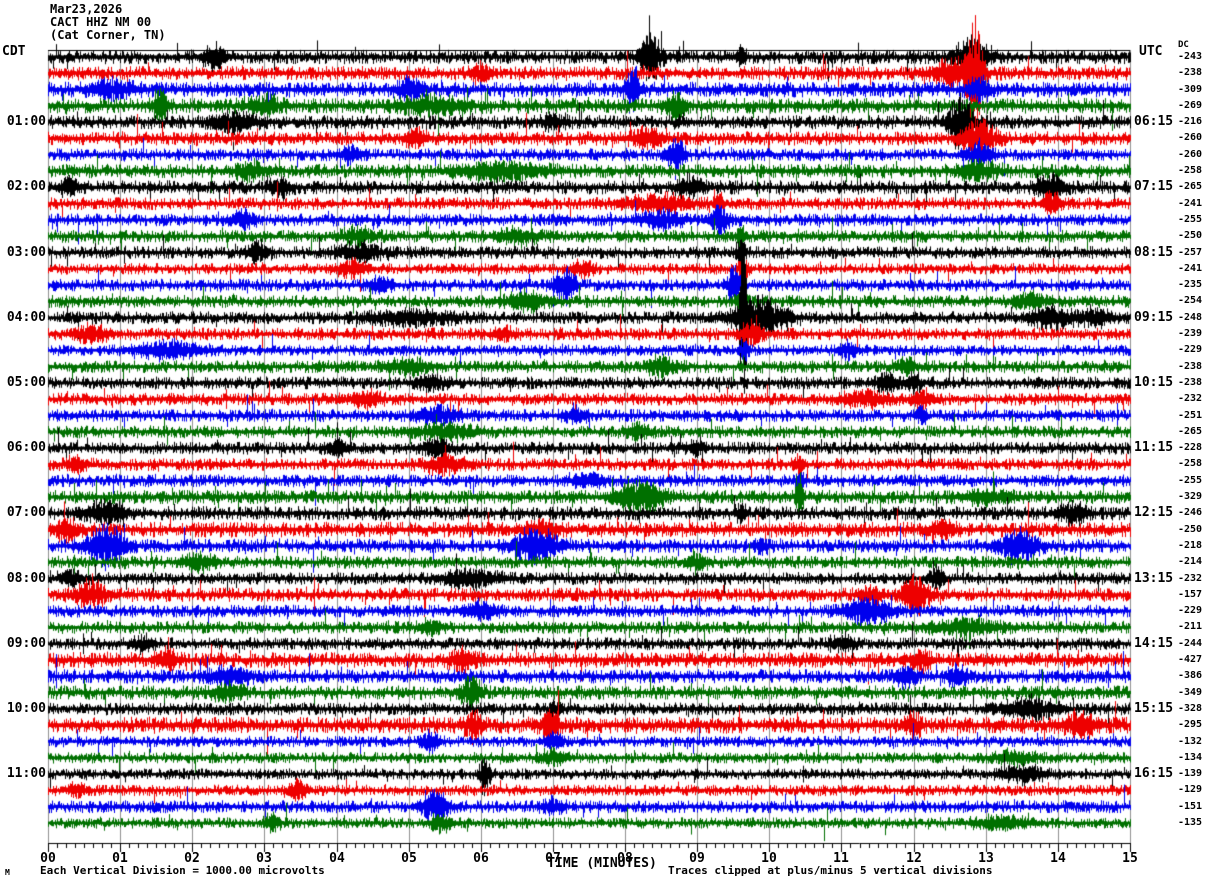 This screenshot has width=1210, height=886. What do you see at coordinates (26, 773) in the screenshot?
I see `left-hour-label: 11:00` at bounding box center [26, 773].